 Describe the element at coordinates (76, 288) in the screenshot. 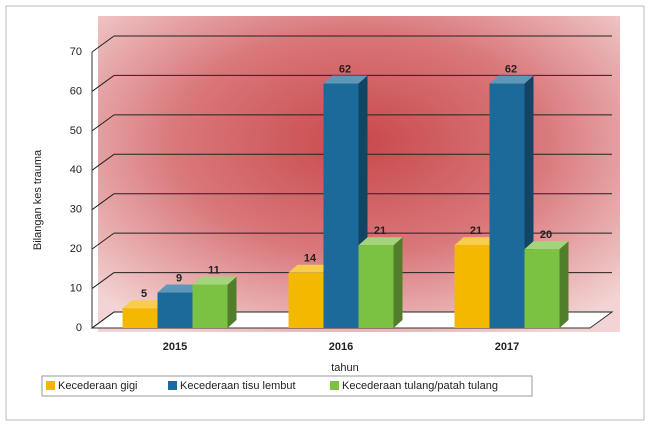

I see `y-tick-label: 10` at that location.